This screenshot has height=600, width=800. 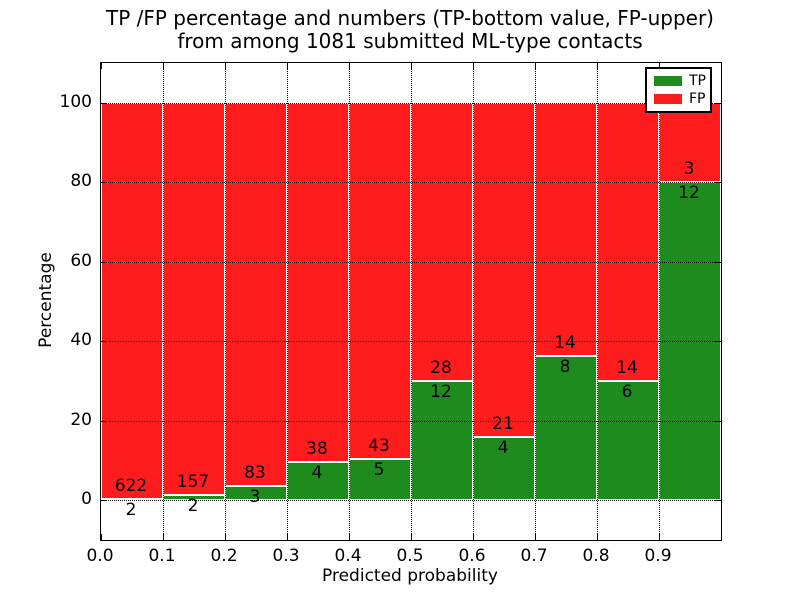 I want to click on x-tick-label: 0.8, so click(x=596, y=556).